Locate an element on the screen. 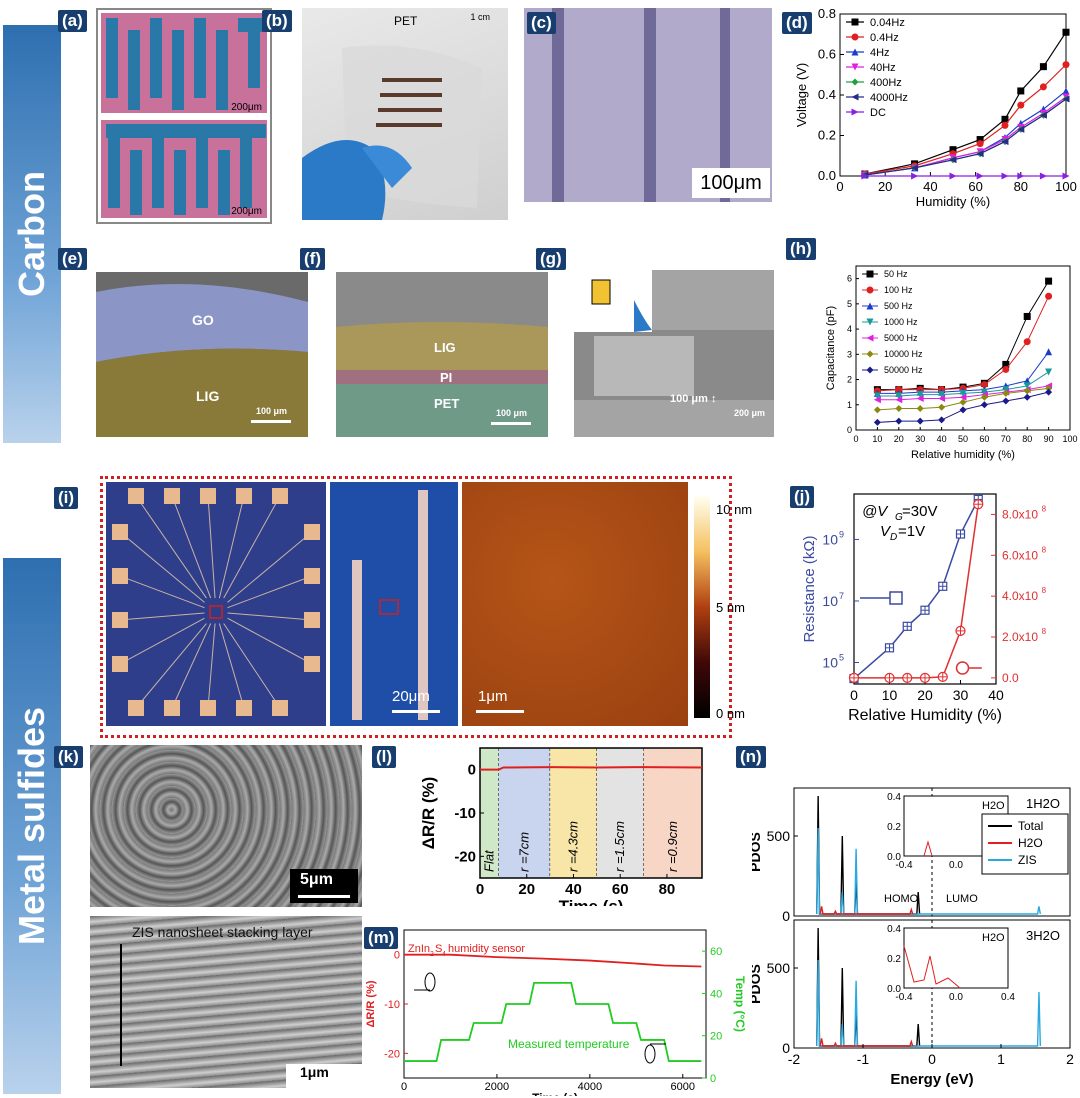  legend-label: Total is located at coordinates (1030, 826).